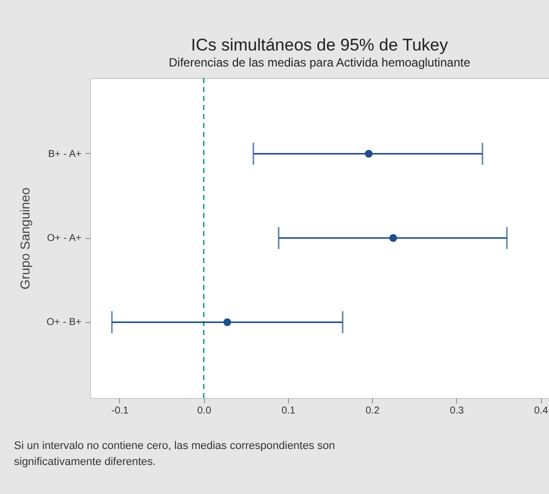  I want to click on y-tick-label: O+ - B+, so click(64, 322).